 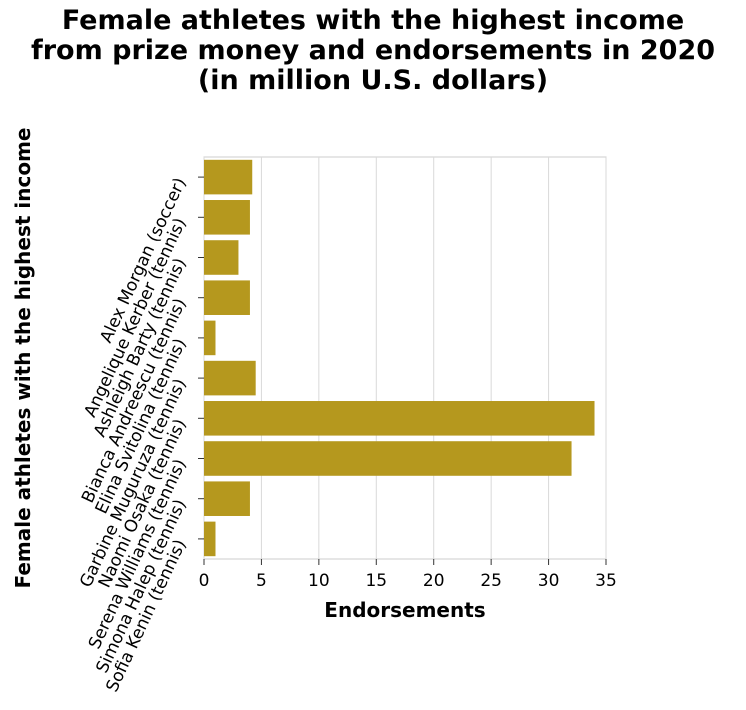 What do you see at coordinates (23, 358) in the screenshot?
I see `y-axis-title: Female athletes with the highest income` at bounding box center [23, 358].